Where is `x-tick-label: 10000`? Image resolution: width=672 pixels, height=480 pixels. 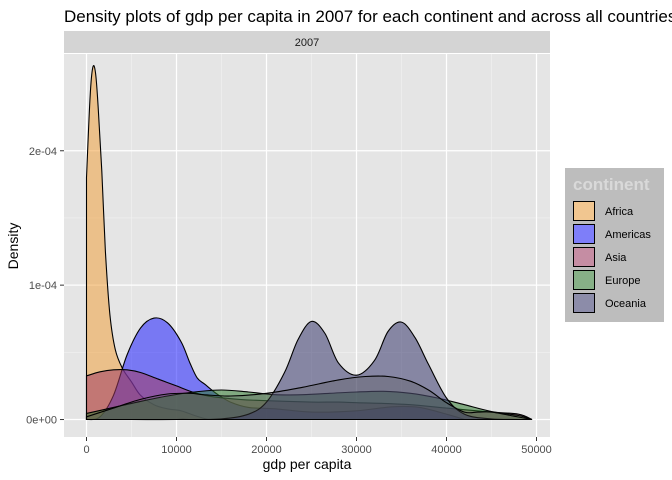 x-tick-label: 10000 is located at coordinates (176, 450).